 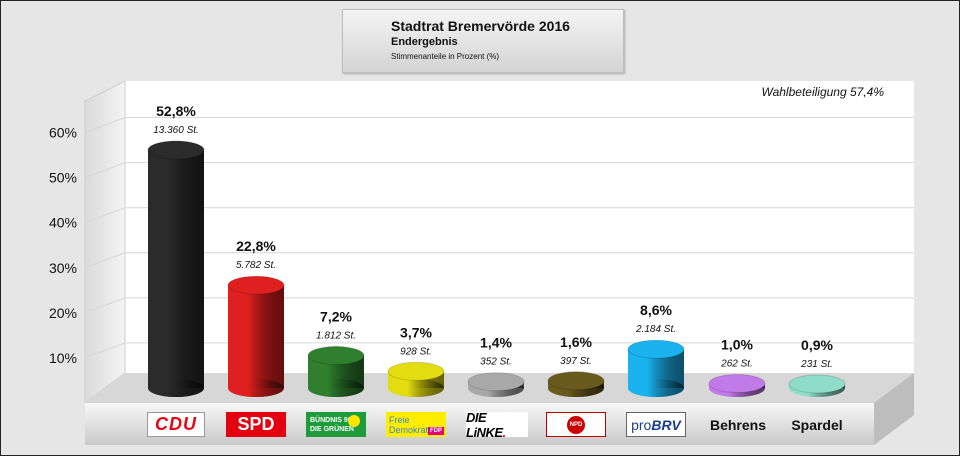 I want to click on chart-subtitle: Endergebnis, so click(x=424, y=42).